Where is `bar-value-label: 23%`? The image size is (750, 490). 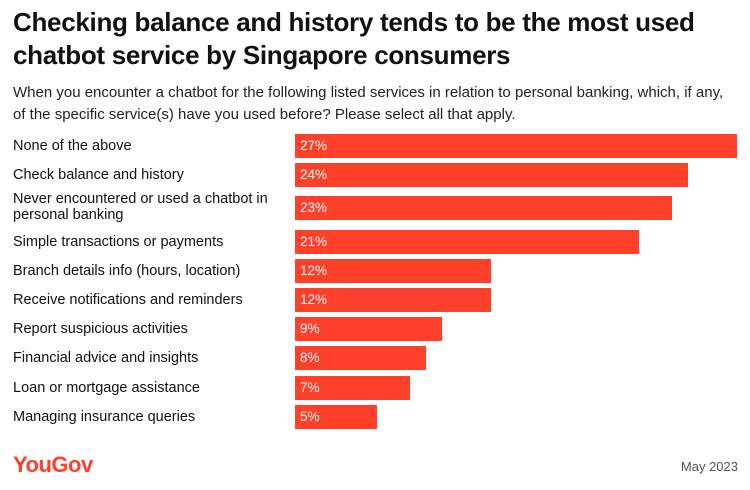
bar-value-label: 23% is located at coordinates (314, 208).